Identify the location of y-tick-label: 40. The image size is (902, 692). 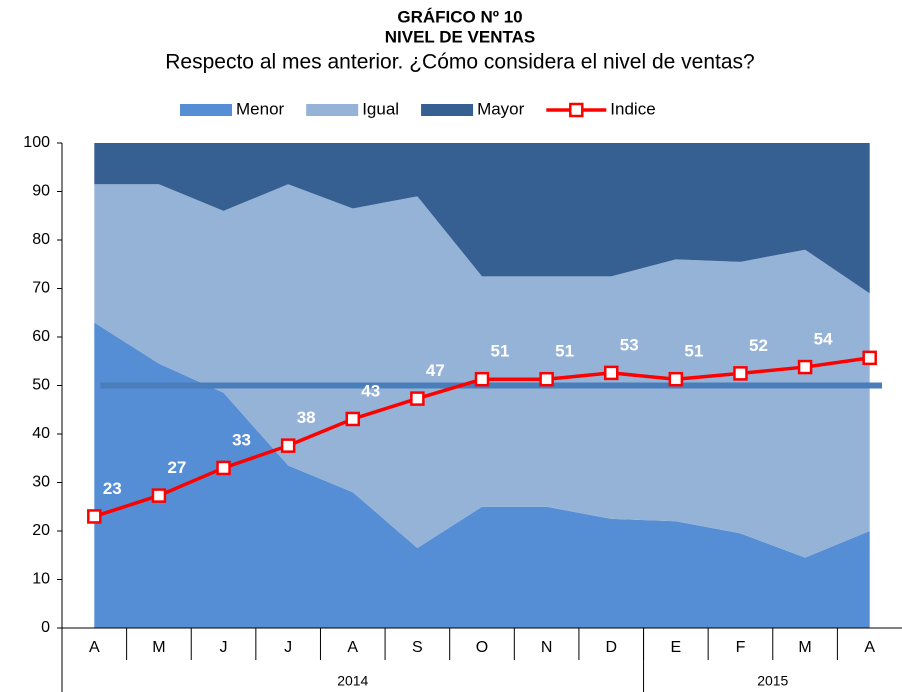
(41, 433).